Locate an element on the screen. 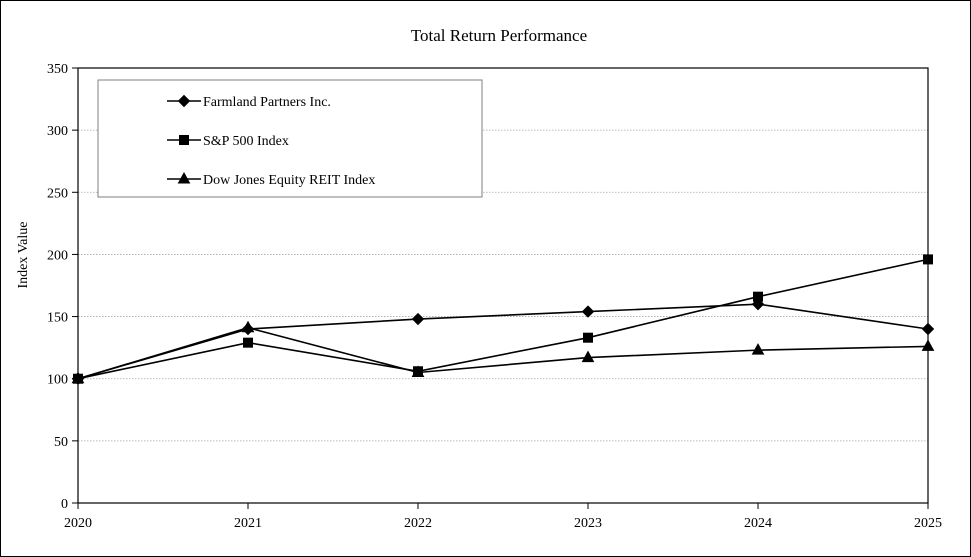 This screenshot has height=557, width=971. y-tick-label: 200 is located at coordinates (57, 255).